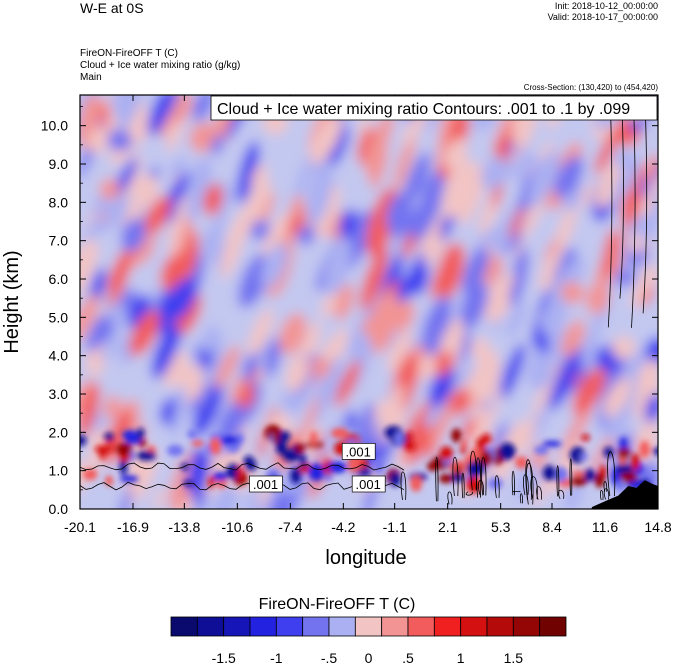  I want to click on colorbar-tick-label: 0, so click(369, 658).